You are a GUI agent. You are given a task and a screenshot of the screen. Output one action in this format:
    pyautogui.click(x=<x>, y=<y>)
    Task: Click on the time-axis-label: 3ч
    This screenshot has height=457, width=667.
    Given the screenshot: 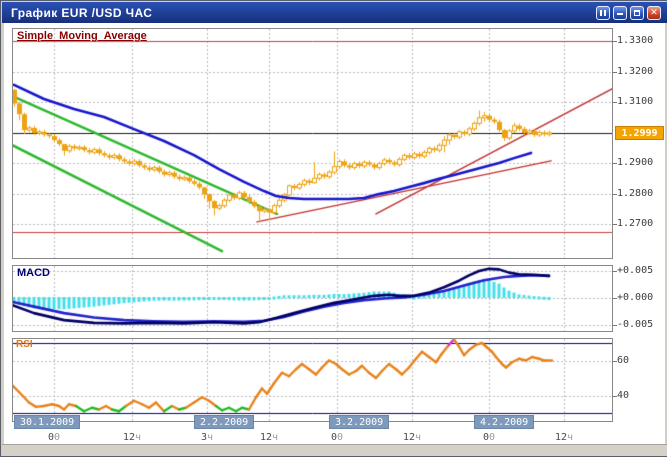 What is the action you would take?
    pyautogui.click(x=207, y=437)
    